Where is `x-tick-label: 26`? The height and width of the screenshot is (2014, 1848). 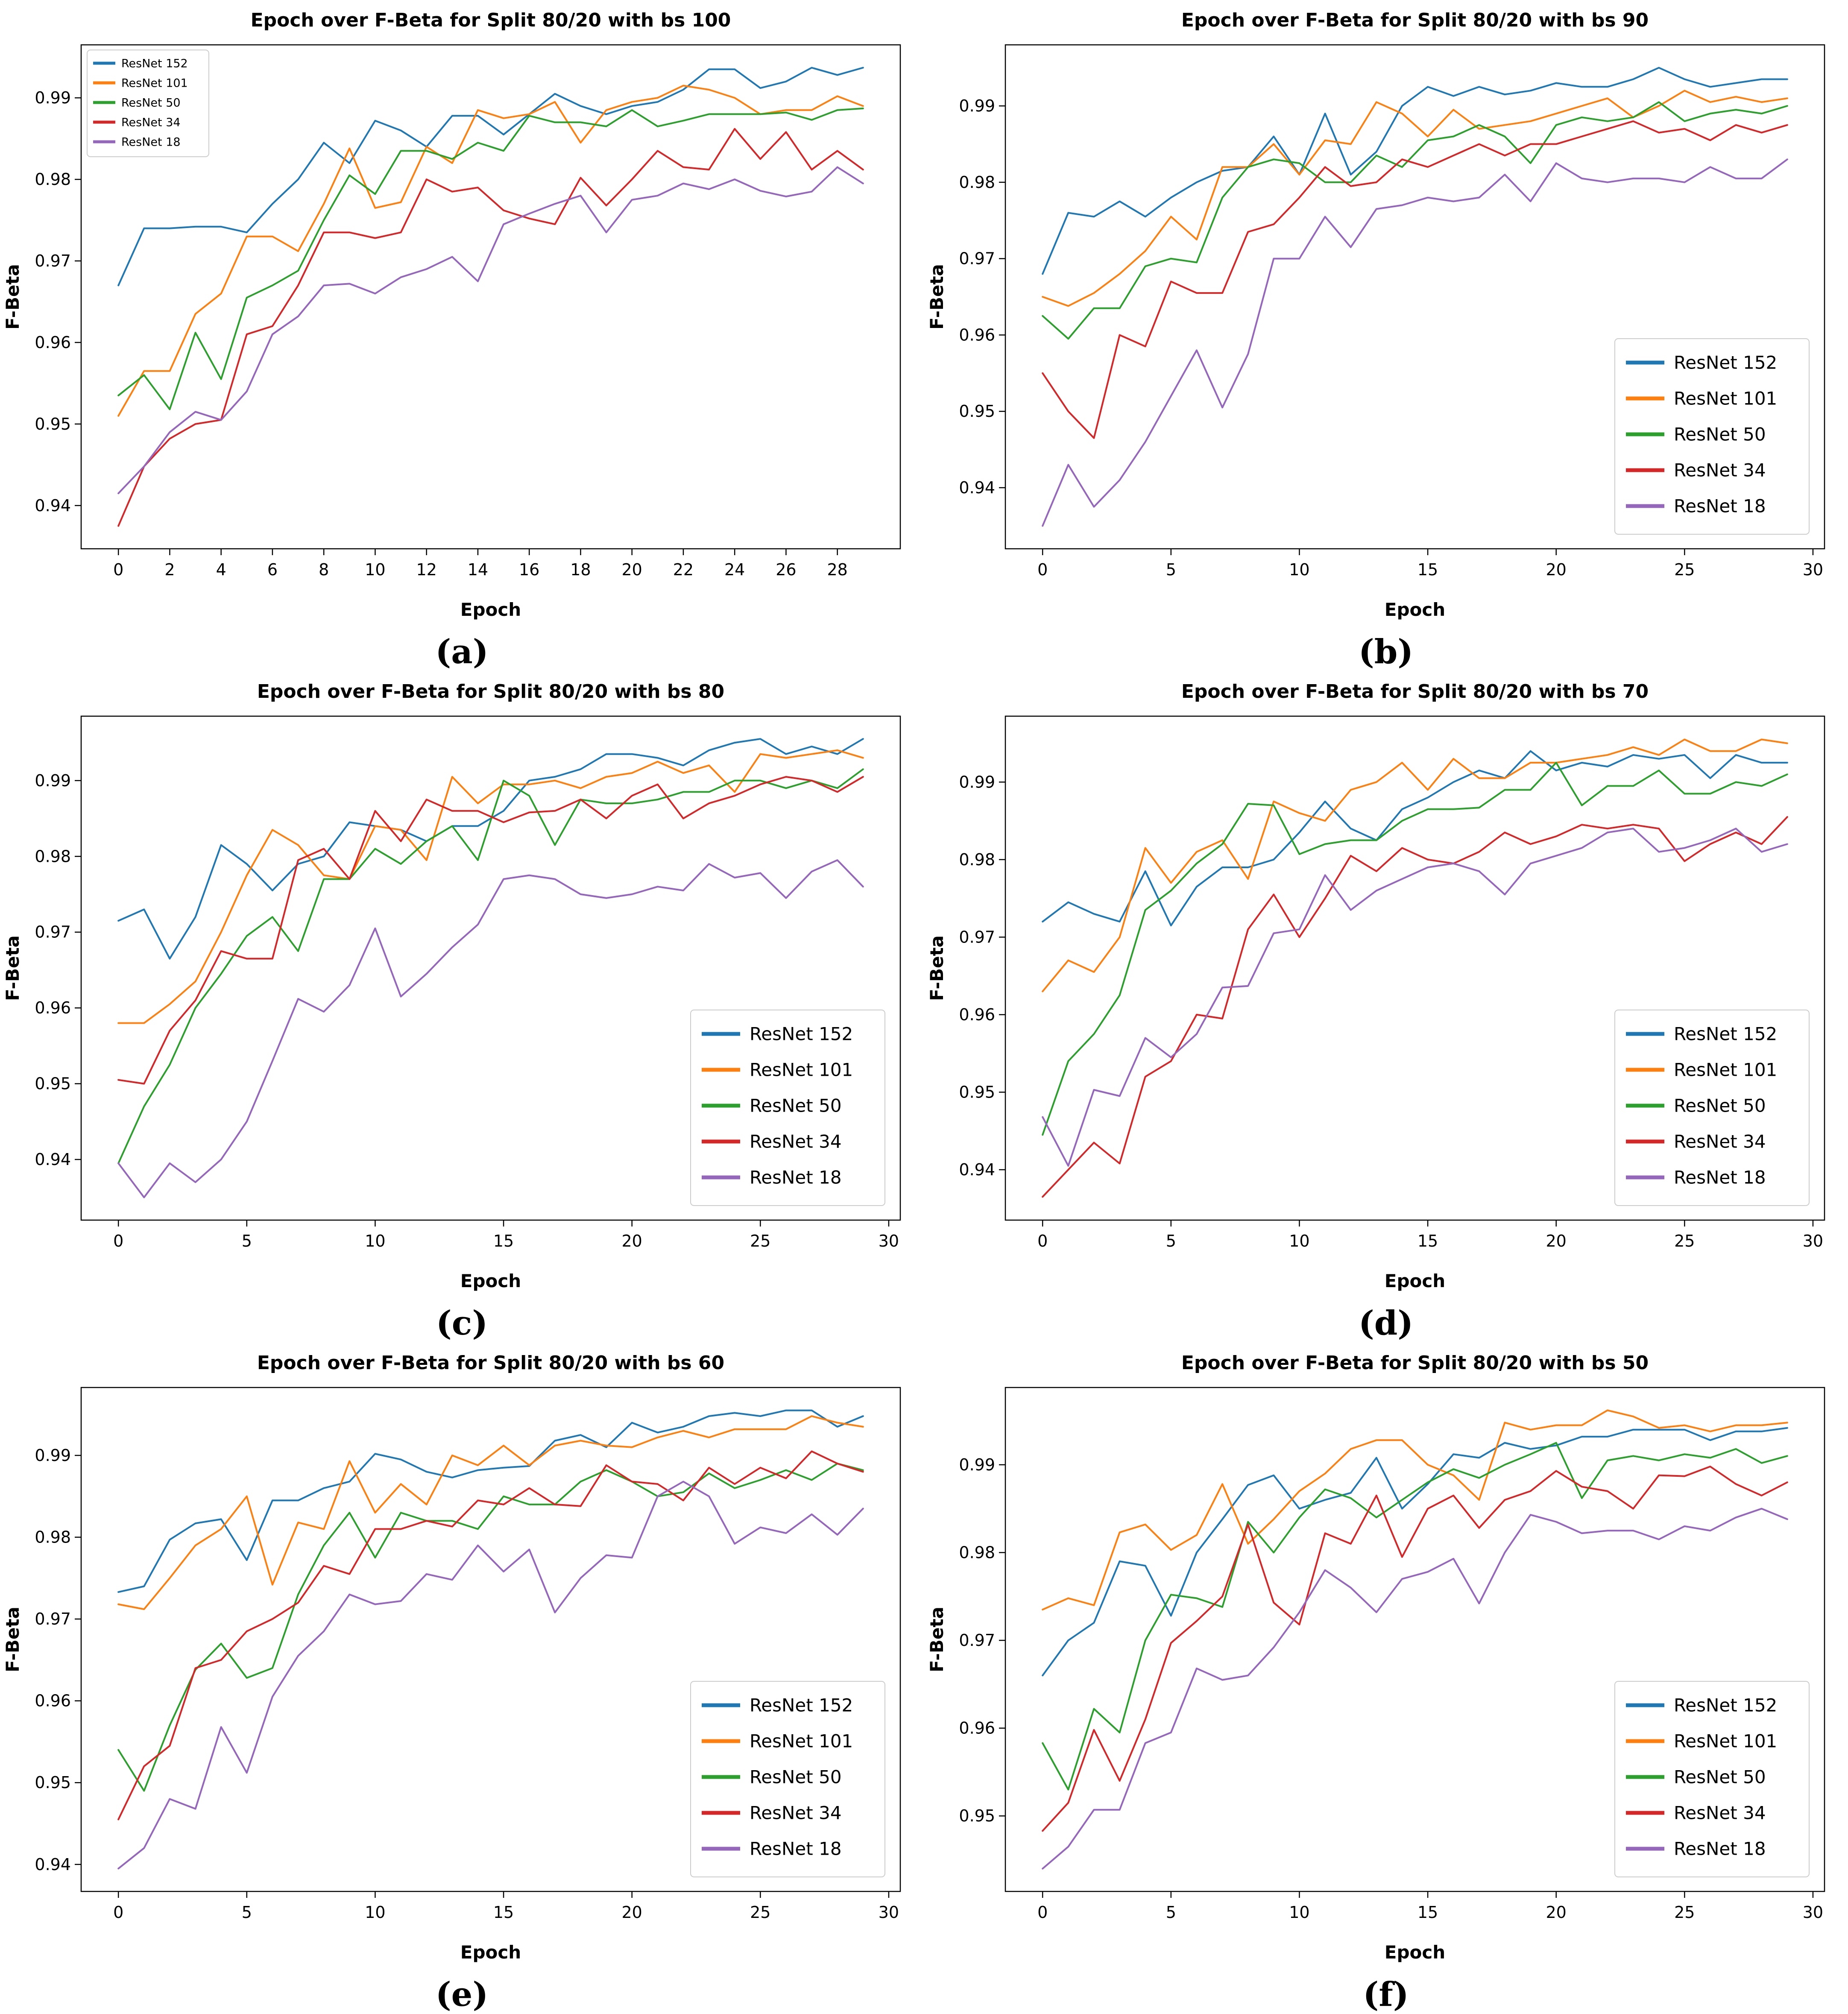
x-tick-label: 26 is located at coordinates (786, 569).